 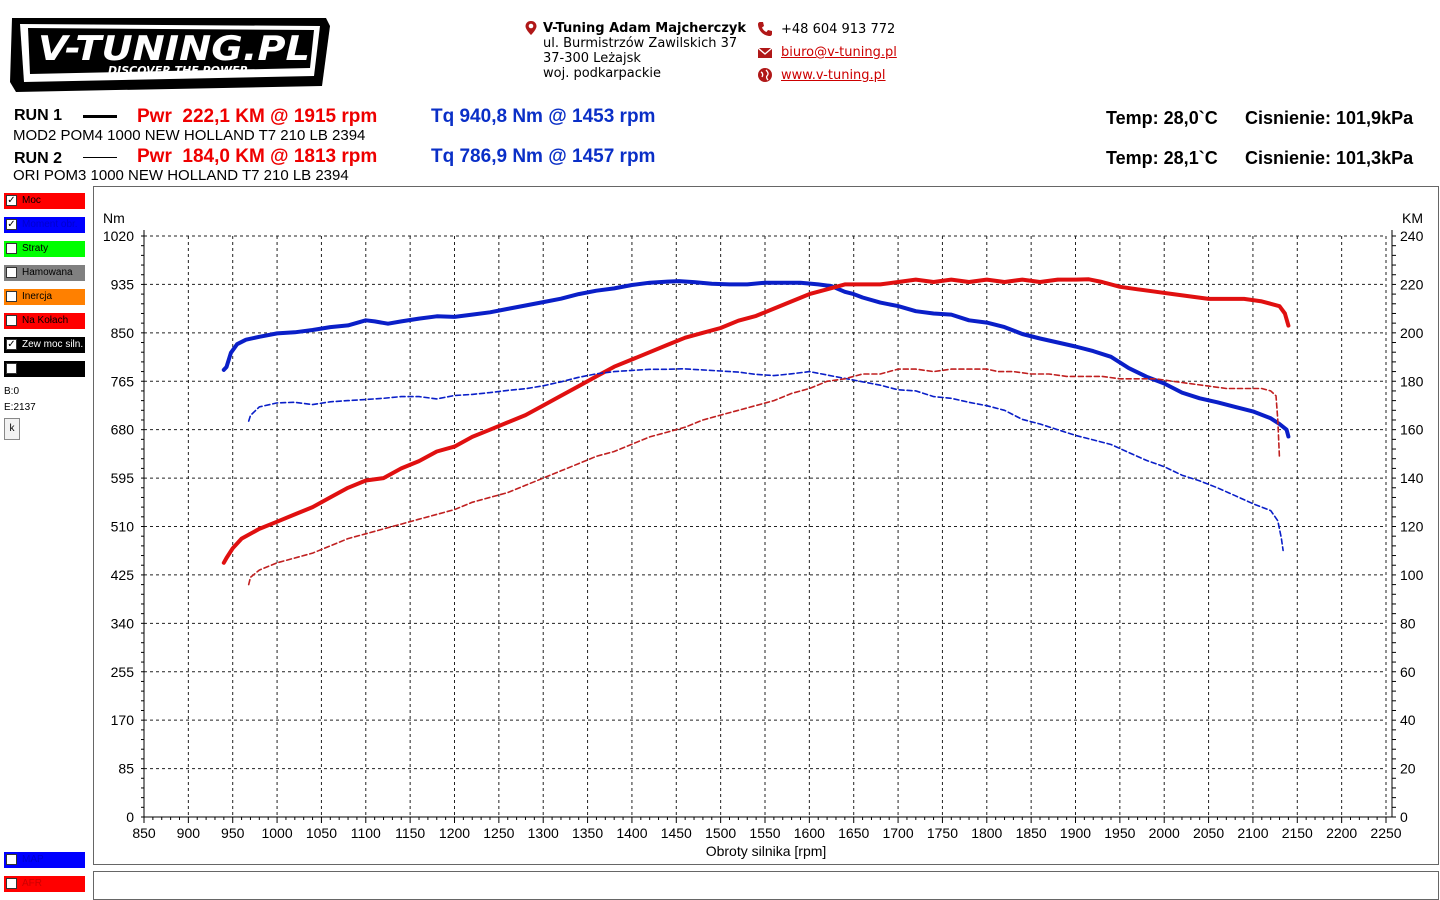 What do you see at coordinates (130, 817) in the screenshot?
I see `y-left-tick-label: 0` at bounding box center [130, 817].